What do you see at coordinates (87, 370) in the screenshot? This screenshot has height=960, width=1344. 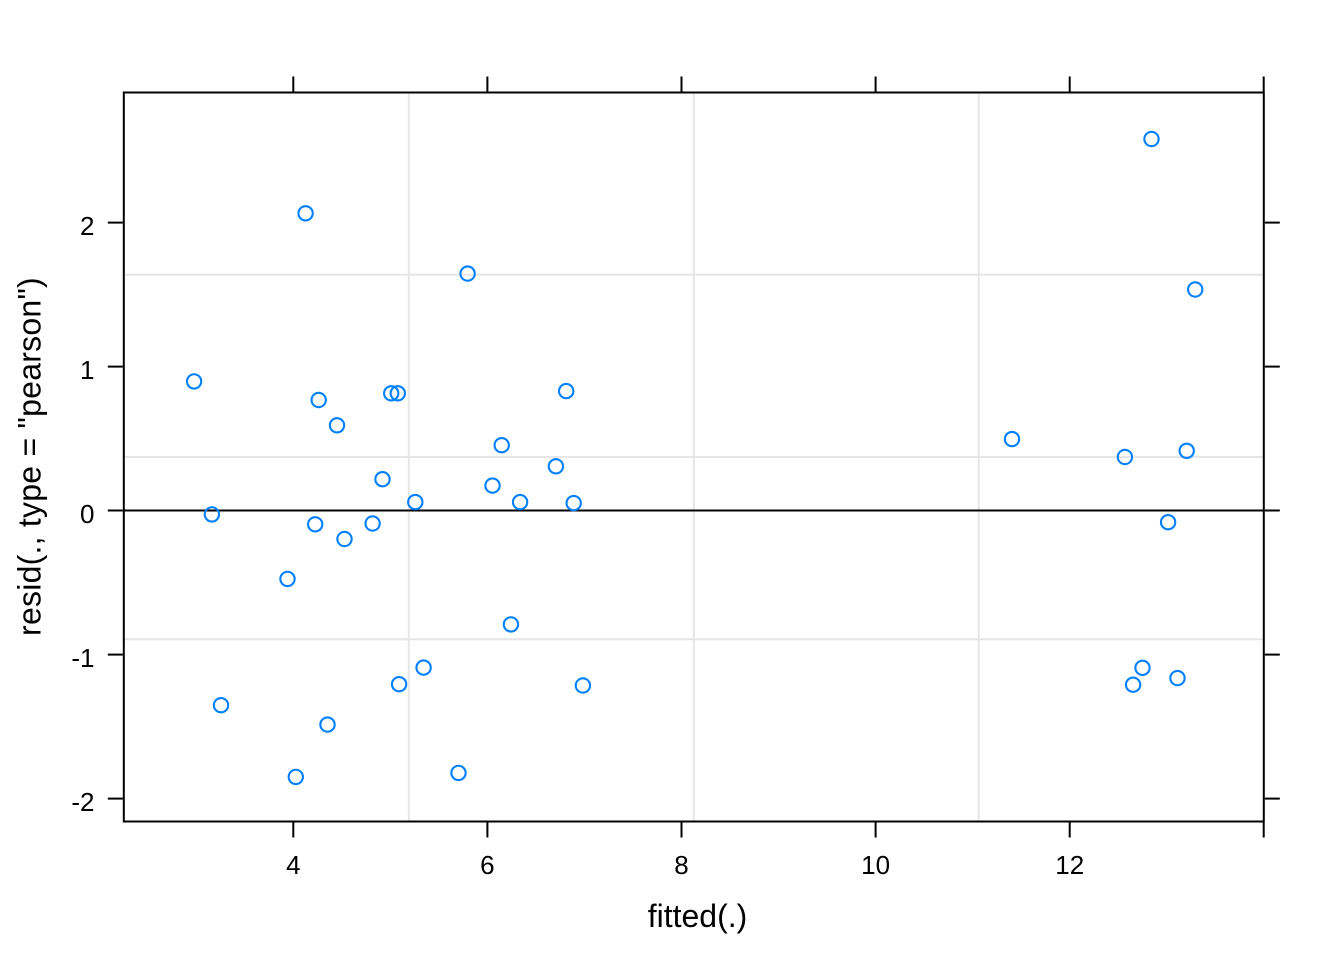 I see `svg-text: 1` at bounding box center [87, 370].